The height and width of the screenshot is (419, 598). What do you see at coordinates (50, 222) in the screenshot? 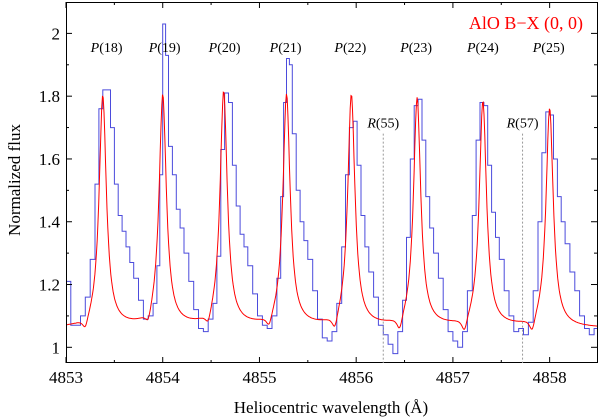
I see `y-tick-label: 1.4` at bounding box center [50, 222].